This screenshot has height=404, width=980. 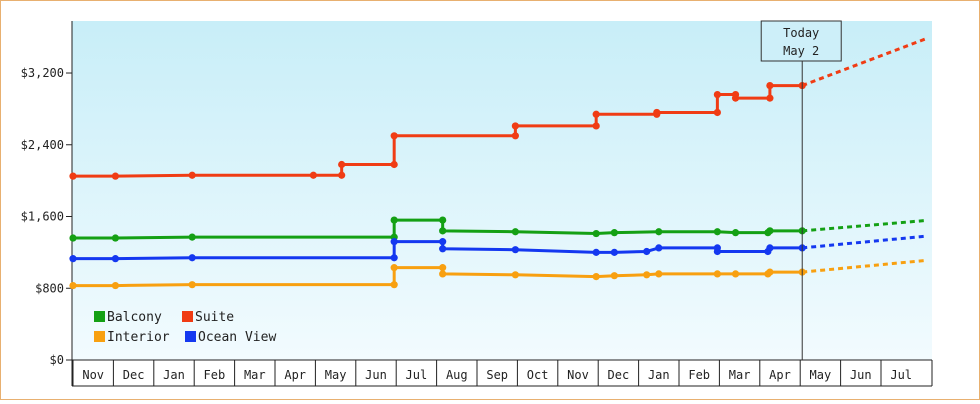 I want to click on legend: Balcony Suite Interior Ocean View, so click(x=185, y=327).